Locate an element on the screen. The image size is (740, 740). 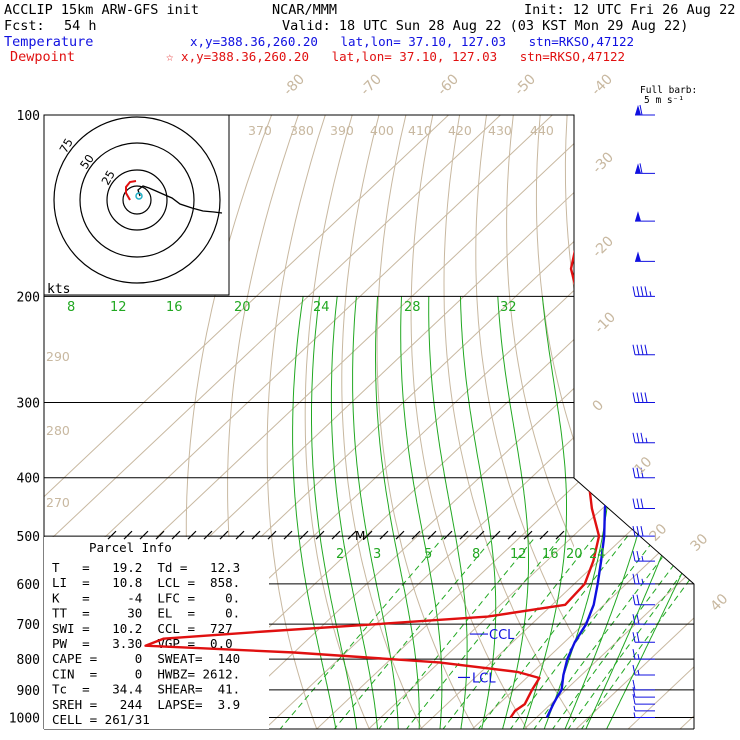
theta-label: 400 is located at coordinates (382, 130).